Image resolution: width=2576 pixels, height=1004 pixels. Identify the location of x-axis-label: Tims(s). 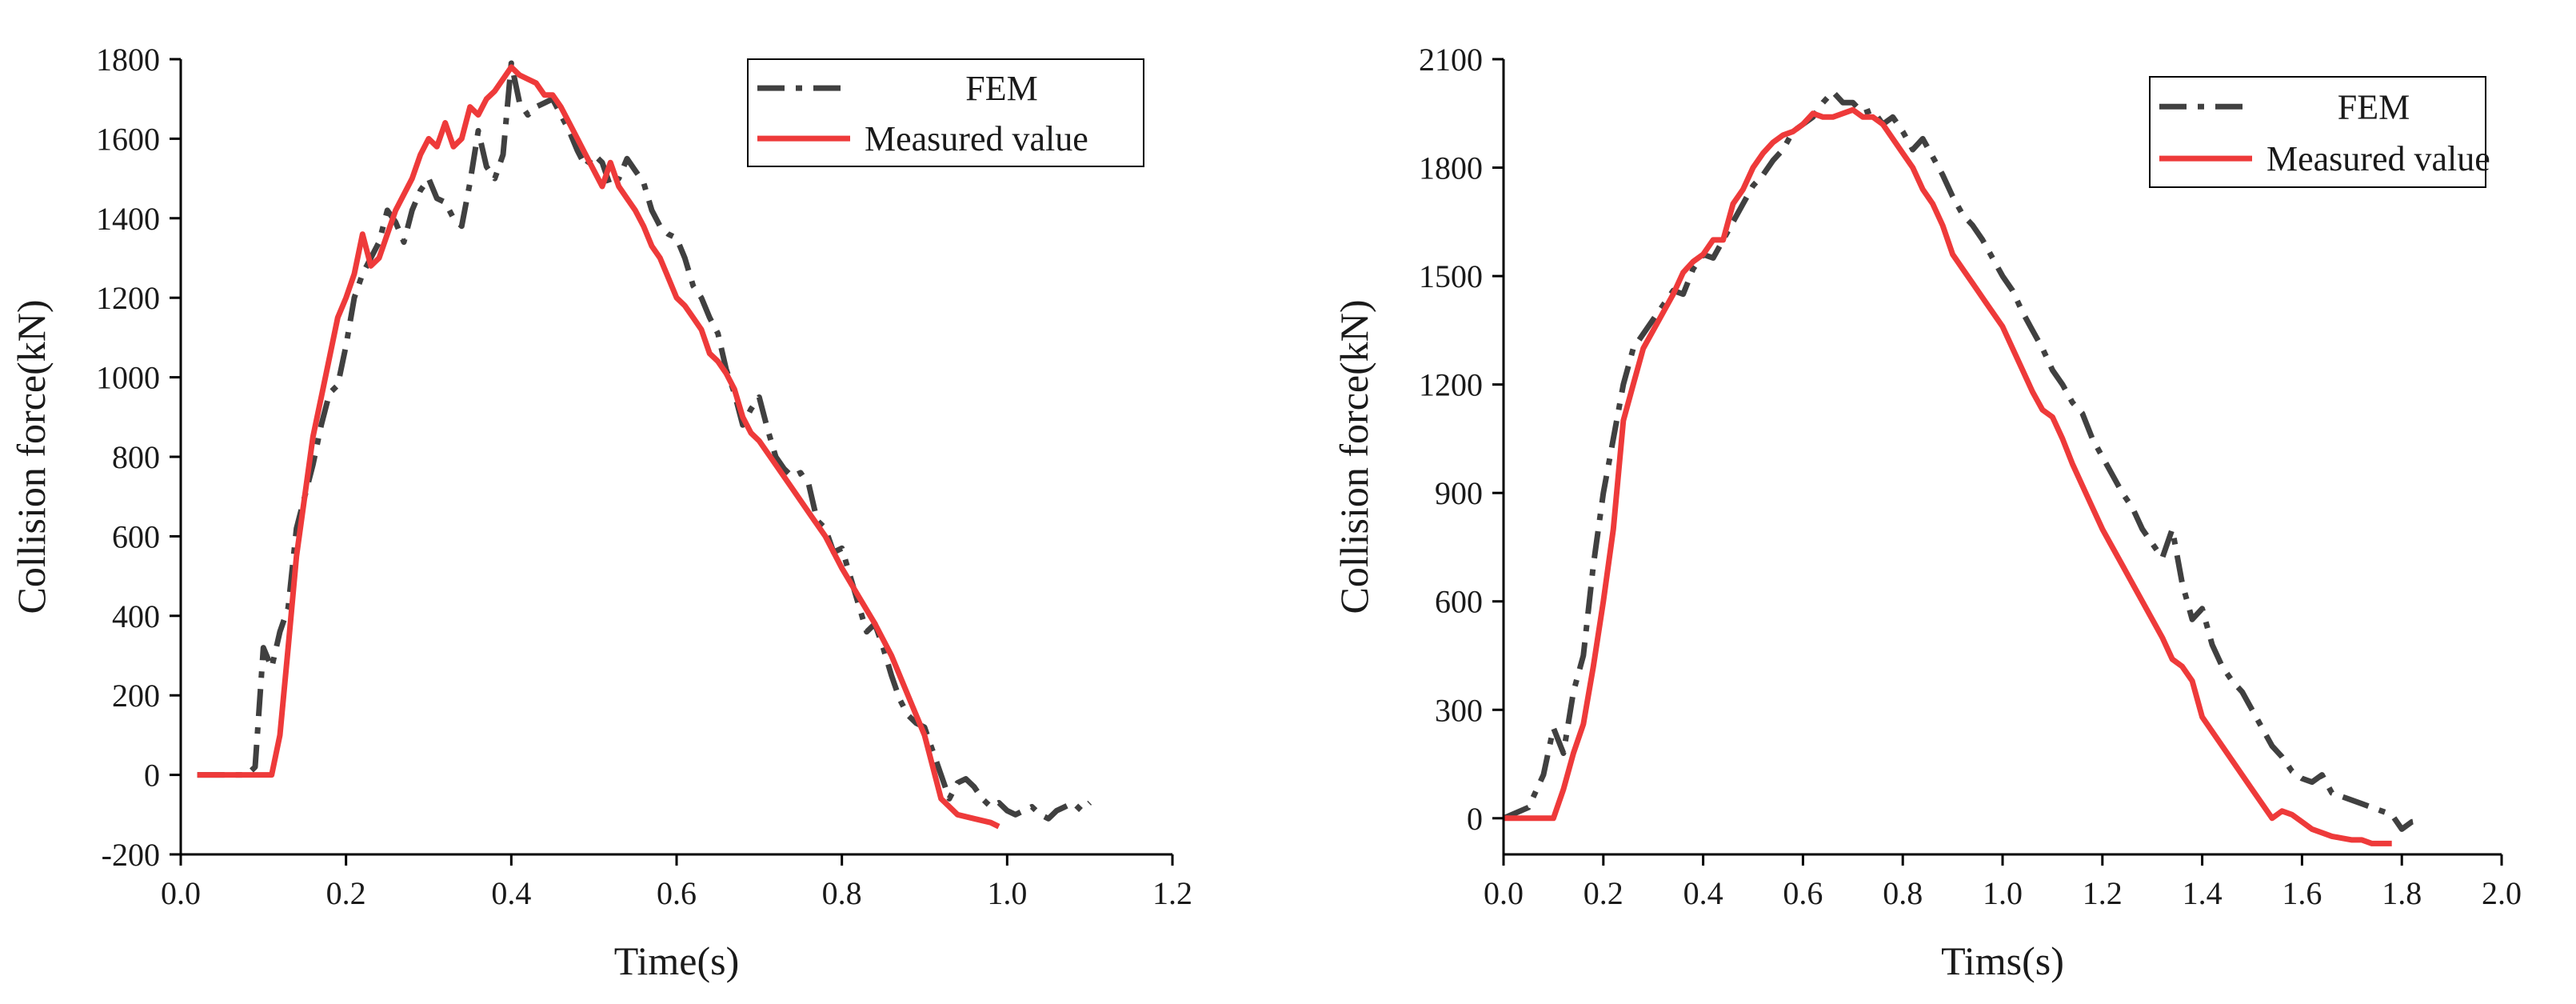
(2002, 960).